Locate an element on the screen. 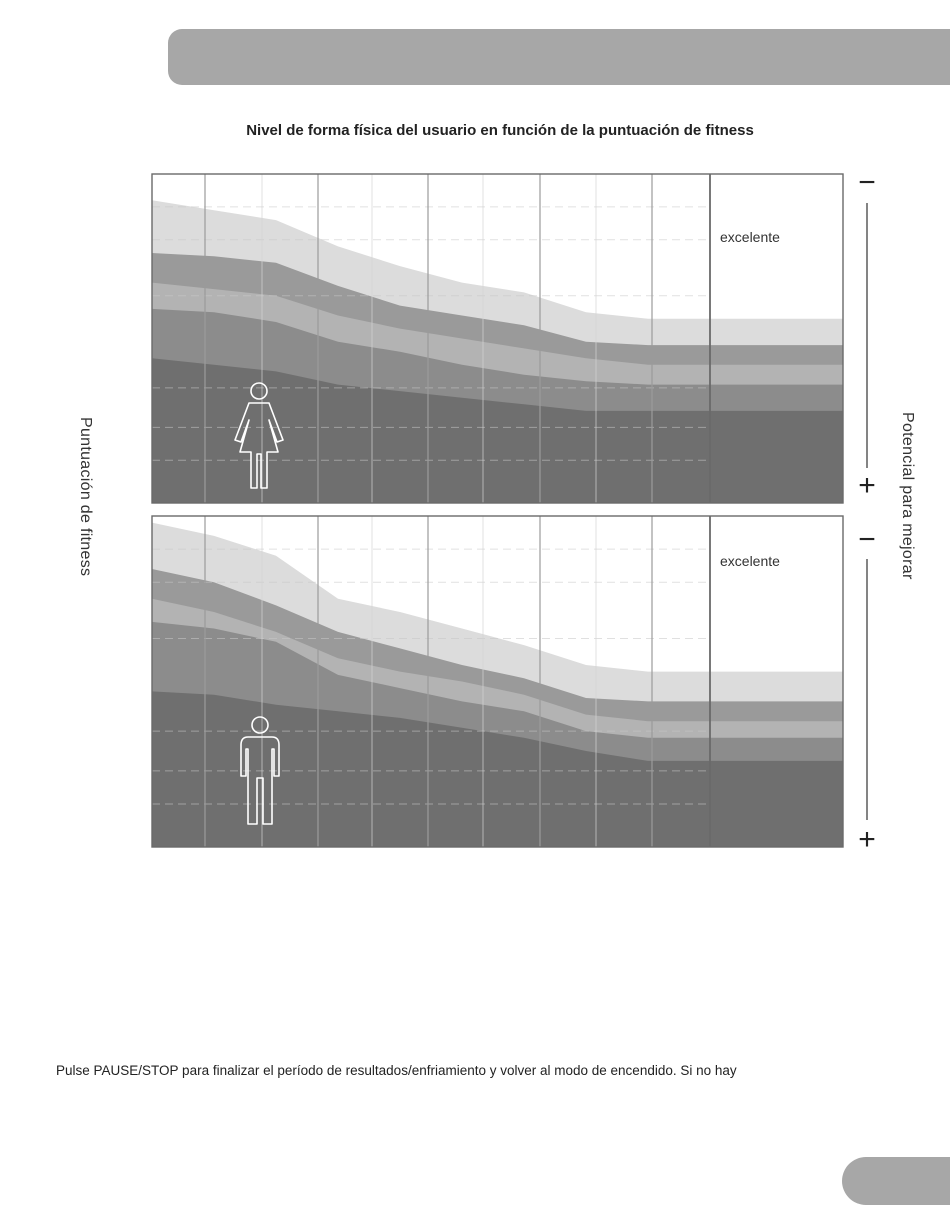 This screenshot has height=1229, width=950. footer-tab is located at coordinates (896, 1181).